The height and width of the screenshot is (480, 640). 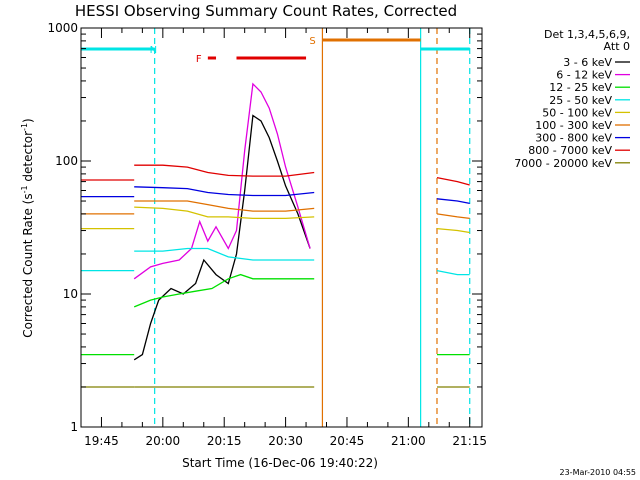 I want to click on x-tick-label: 20:30, so click(x=285, y=441).